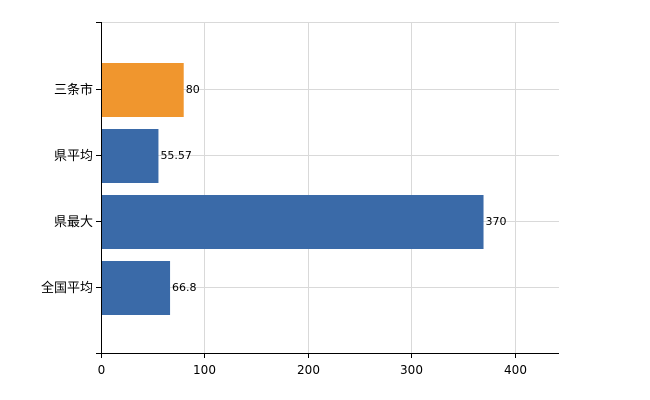  I want to click on y-tick-label-2: 県最大, so click(73, 222).